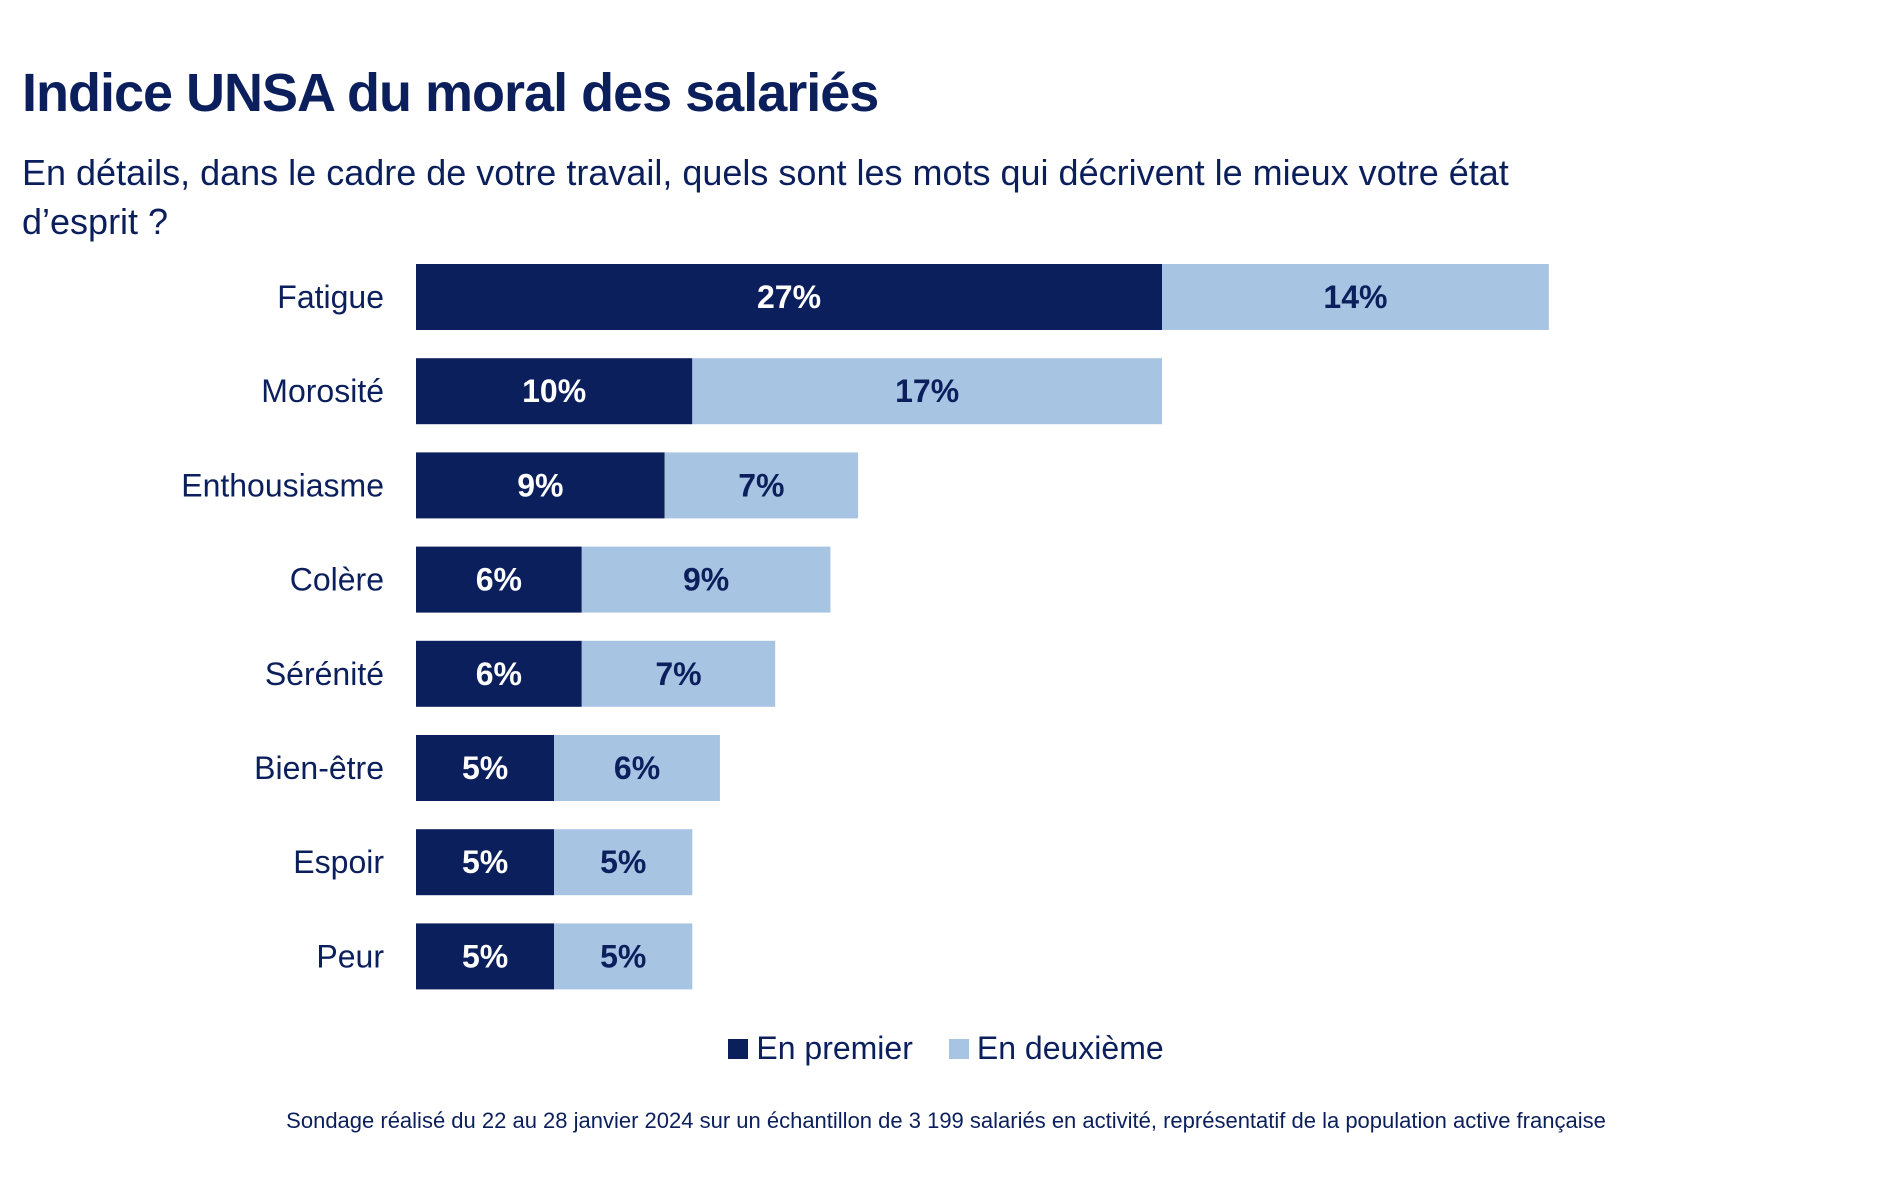  I want to click on data-label: 27%, so click(789, 297).